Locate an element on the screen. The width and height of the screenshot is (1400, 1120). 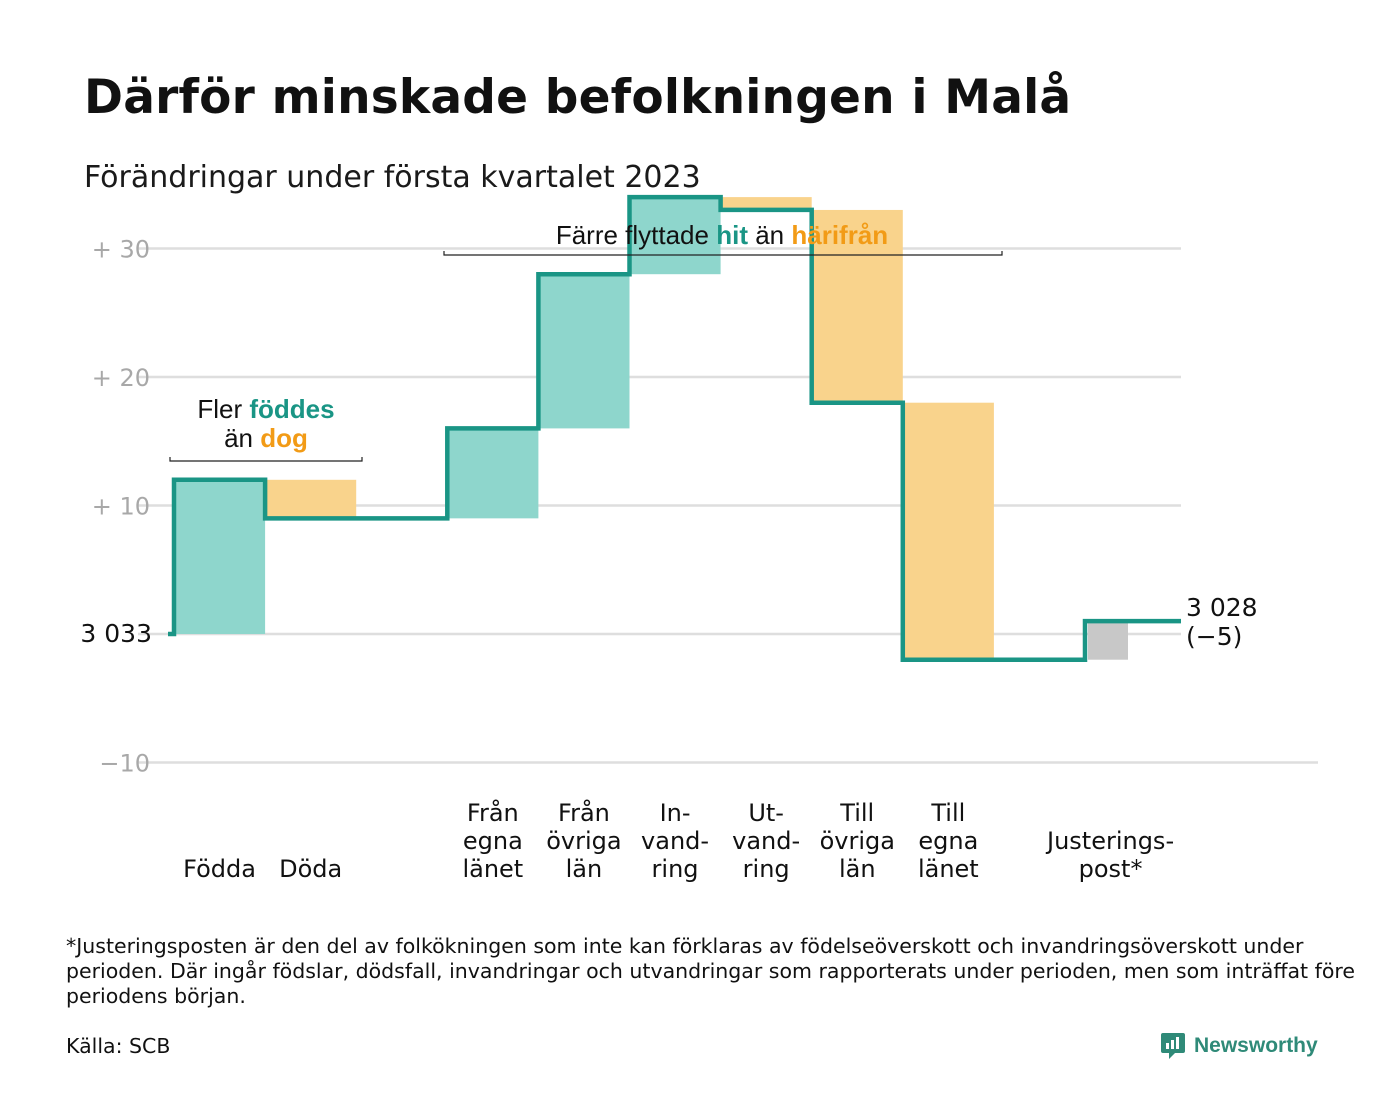
annotation-births-line2: än dog is located at coordinates (266, 438).